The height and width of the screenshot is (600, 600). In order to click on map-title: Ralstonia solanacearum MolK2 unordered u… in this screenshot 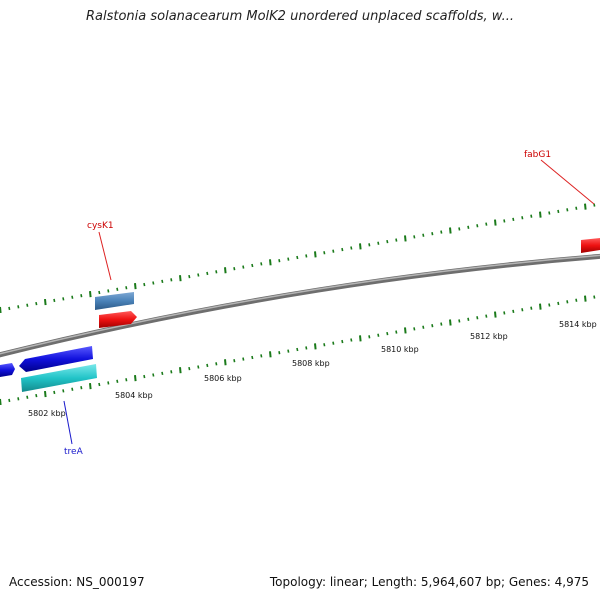, I will do `click(299, 16)`.